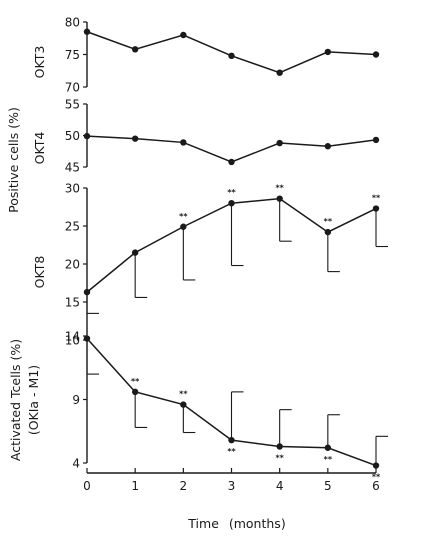  What do you see at coordinates (72, 189) in the screenshot?
I see `y-tick-label: 30` at bounding box center [72, 189].